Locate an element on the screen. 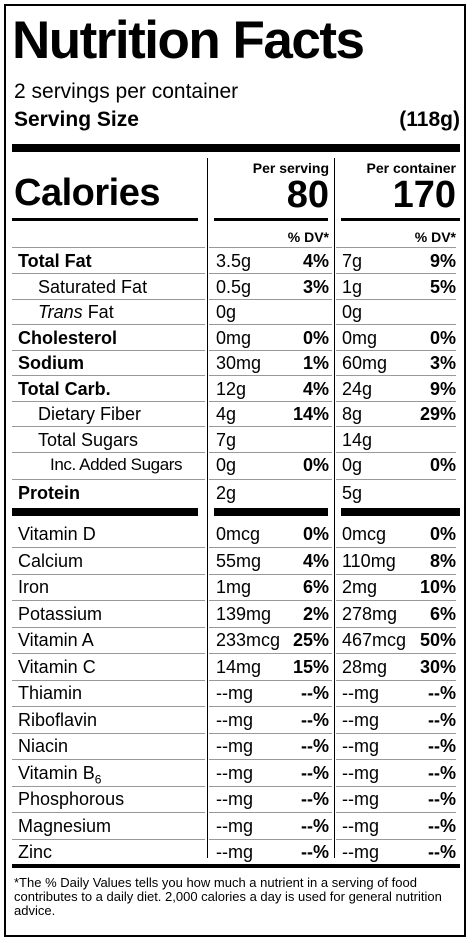 This screenshot has height=943, width=472. amount-per-container: 7g is located at coordinates (352, 261).